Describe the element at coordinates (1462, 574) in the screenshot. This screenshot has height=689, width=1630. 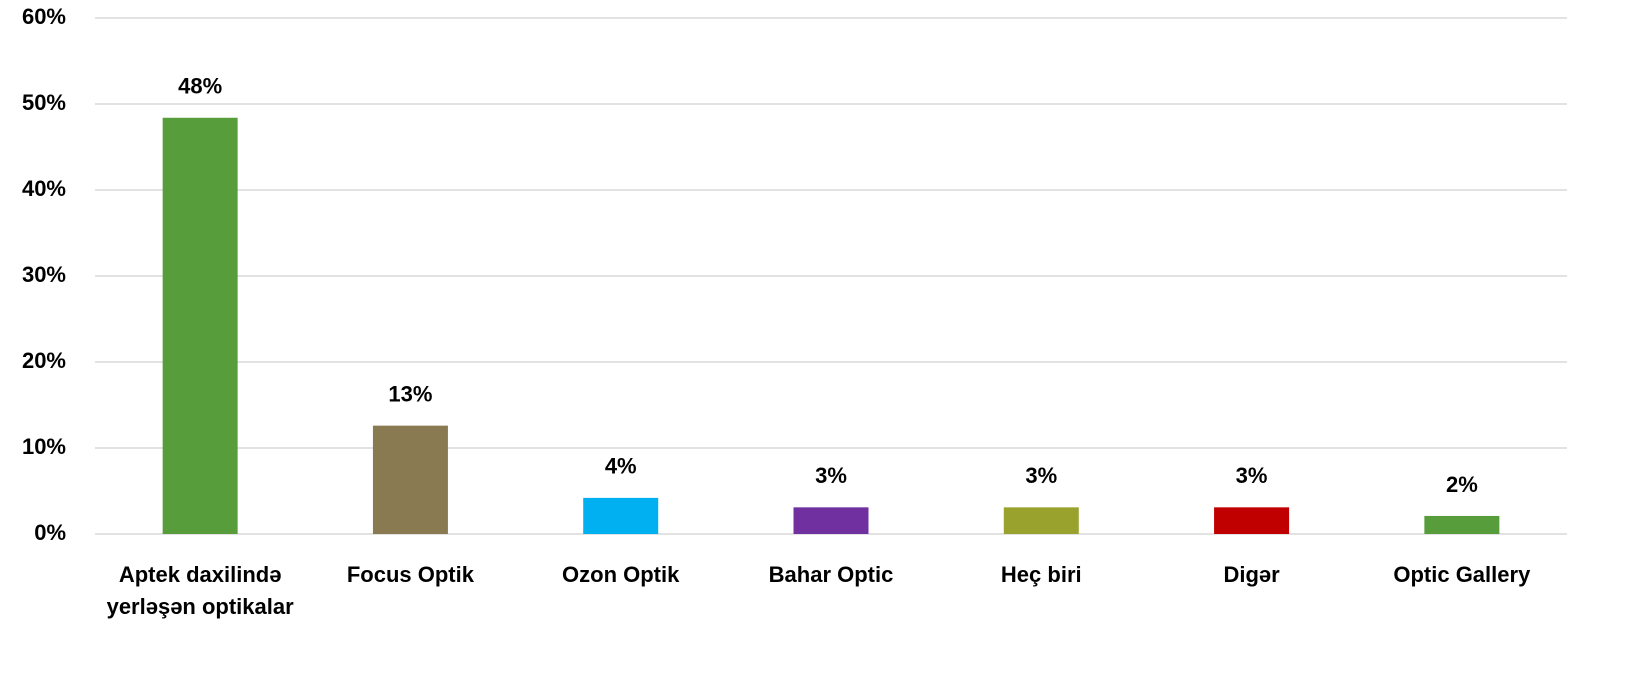
I see `x-tick-label: Optic Gallery` at that location.